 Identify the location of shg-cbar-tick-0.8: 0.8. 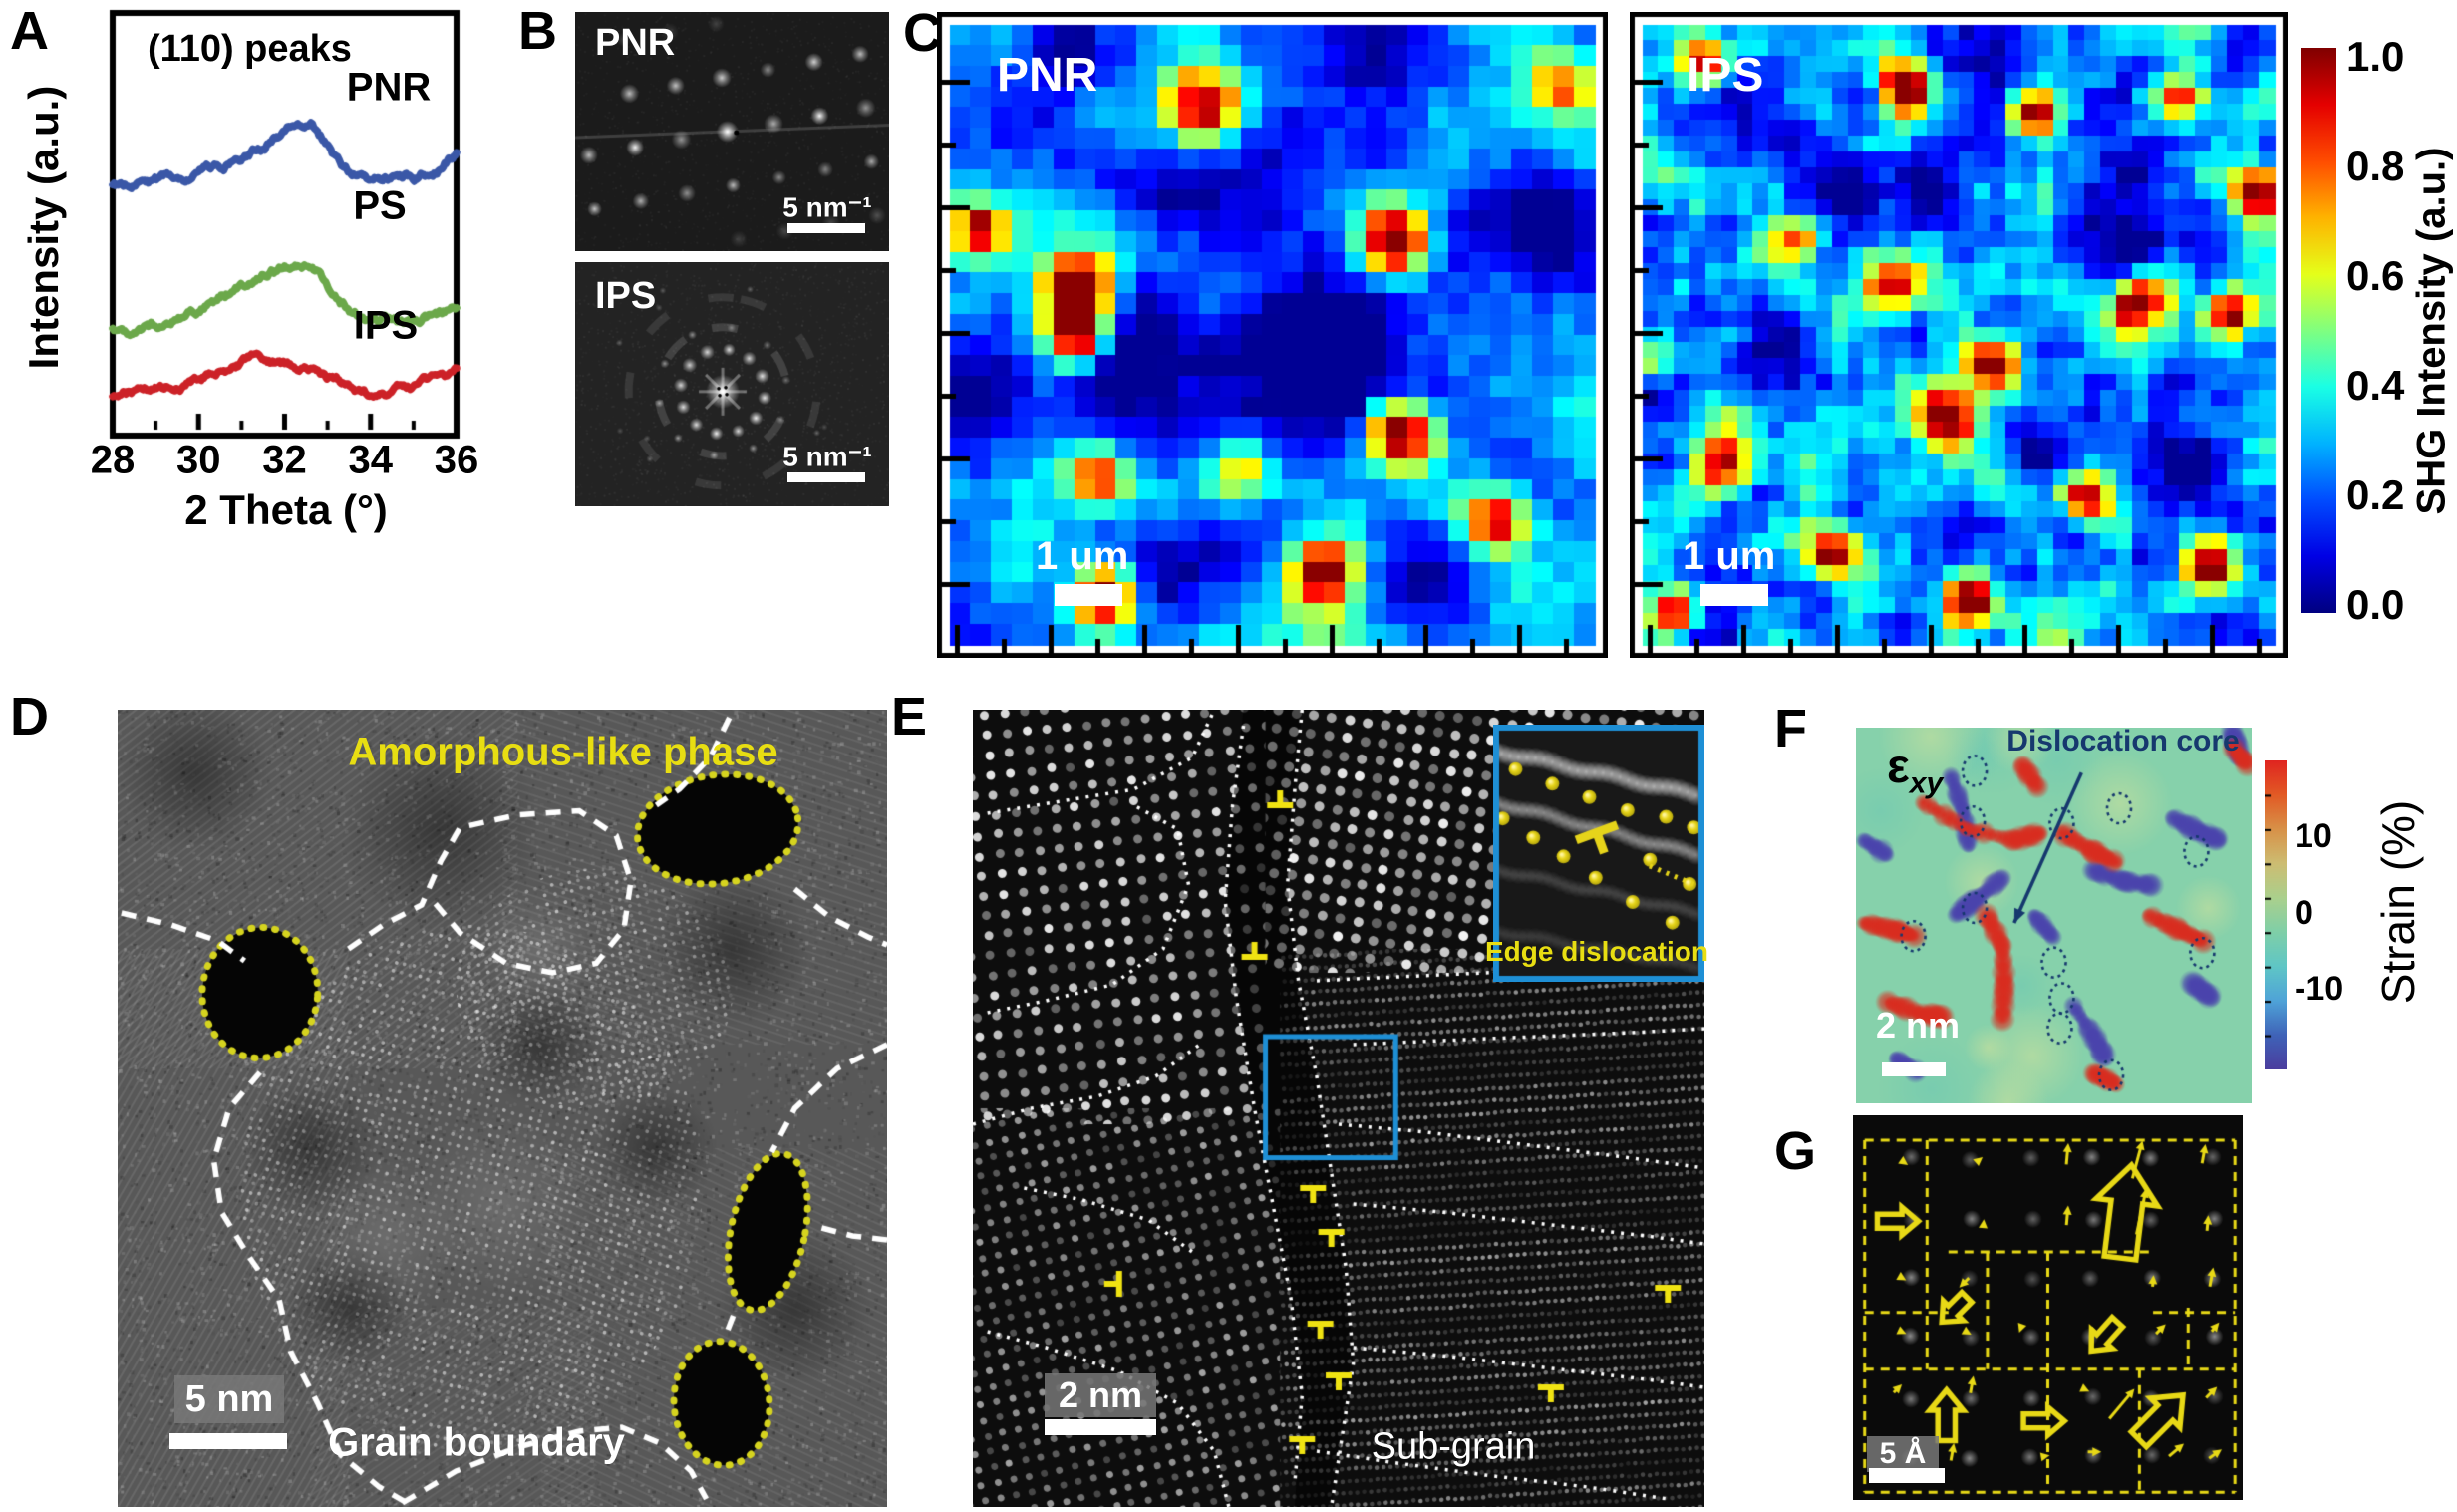
(2375, 166).